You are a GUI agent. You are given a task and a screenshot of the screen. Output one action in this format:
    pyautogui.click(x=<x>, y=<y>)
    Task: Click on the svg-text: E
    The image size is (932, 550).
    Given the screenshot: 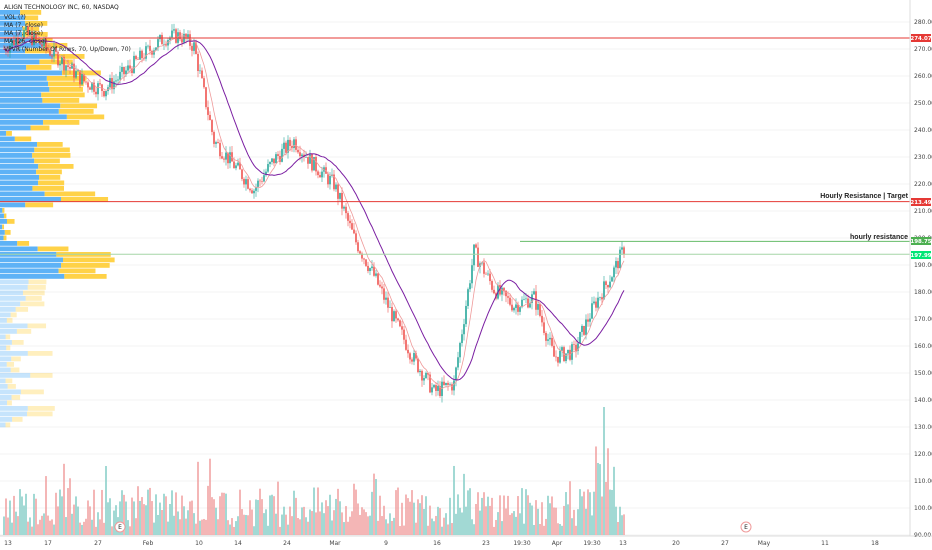 What is the action you would take?
    pyautogui.click(x=746, y=527)
    